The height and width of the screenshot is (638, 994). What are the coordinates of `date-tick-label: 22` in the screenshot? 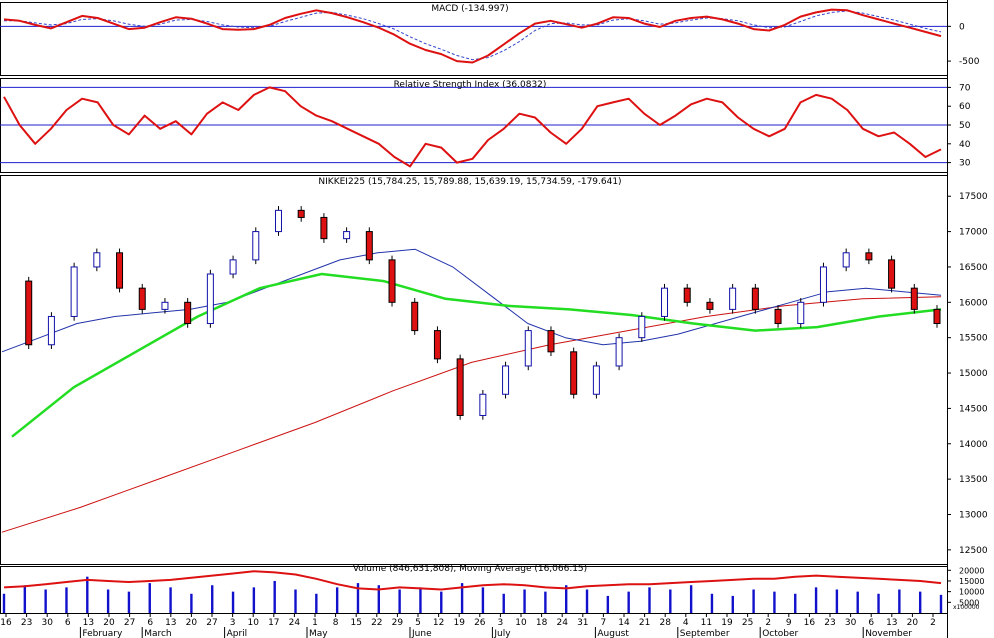 It's located at (376, 623).